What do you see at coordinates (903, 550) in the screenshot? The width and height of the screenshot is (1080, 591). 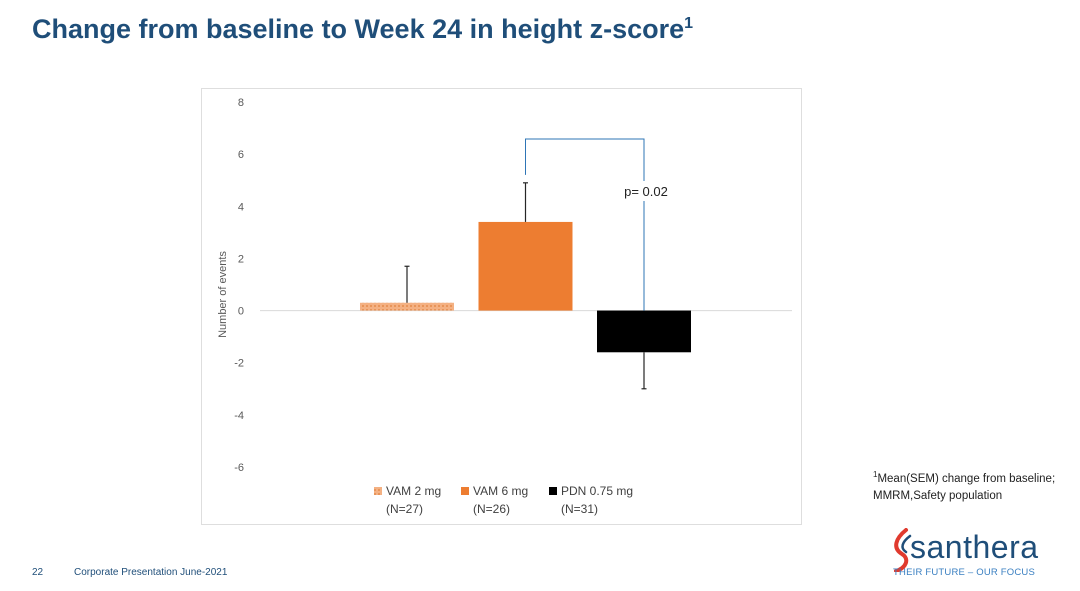 I see `logo-swoosh-icon` at bounding box center [903, 550].